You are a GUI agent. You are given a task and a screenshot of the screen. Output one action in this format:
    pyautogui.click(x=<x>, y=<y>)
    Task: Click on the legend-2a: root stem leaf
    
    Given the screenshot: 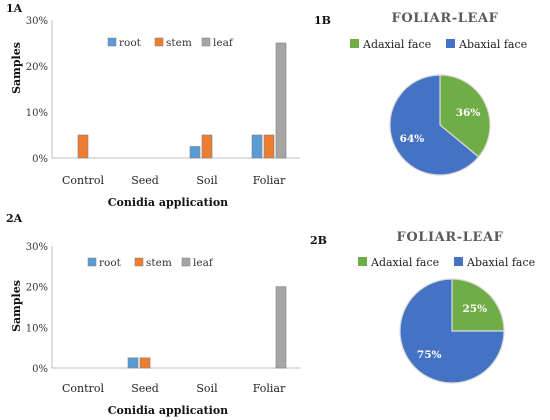 What is the action you would take?
    pyautogui.click(x=150, y=263)
    